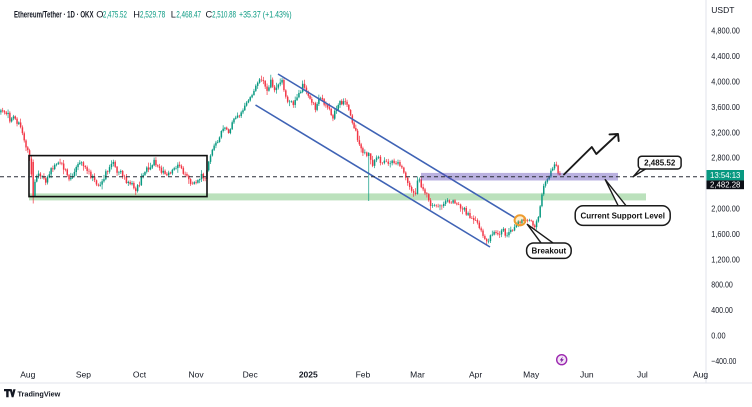  Describe the element at coordinates (173, 14) in the screenshot. I see `svg-text: L` at that location.